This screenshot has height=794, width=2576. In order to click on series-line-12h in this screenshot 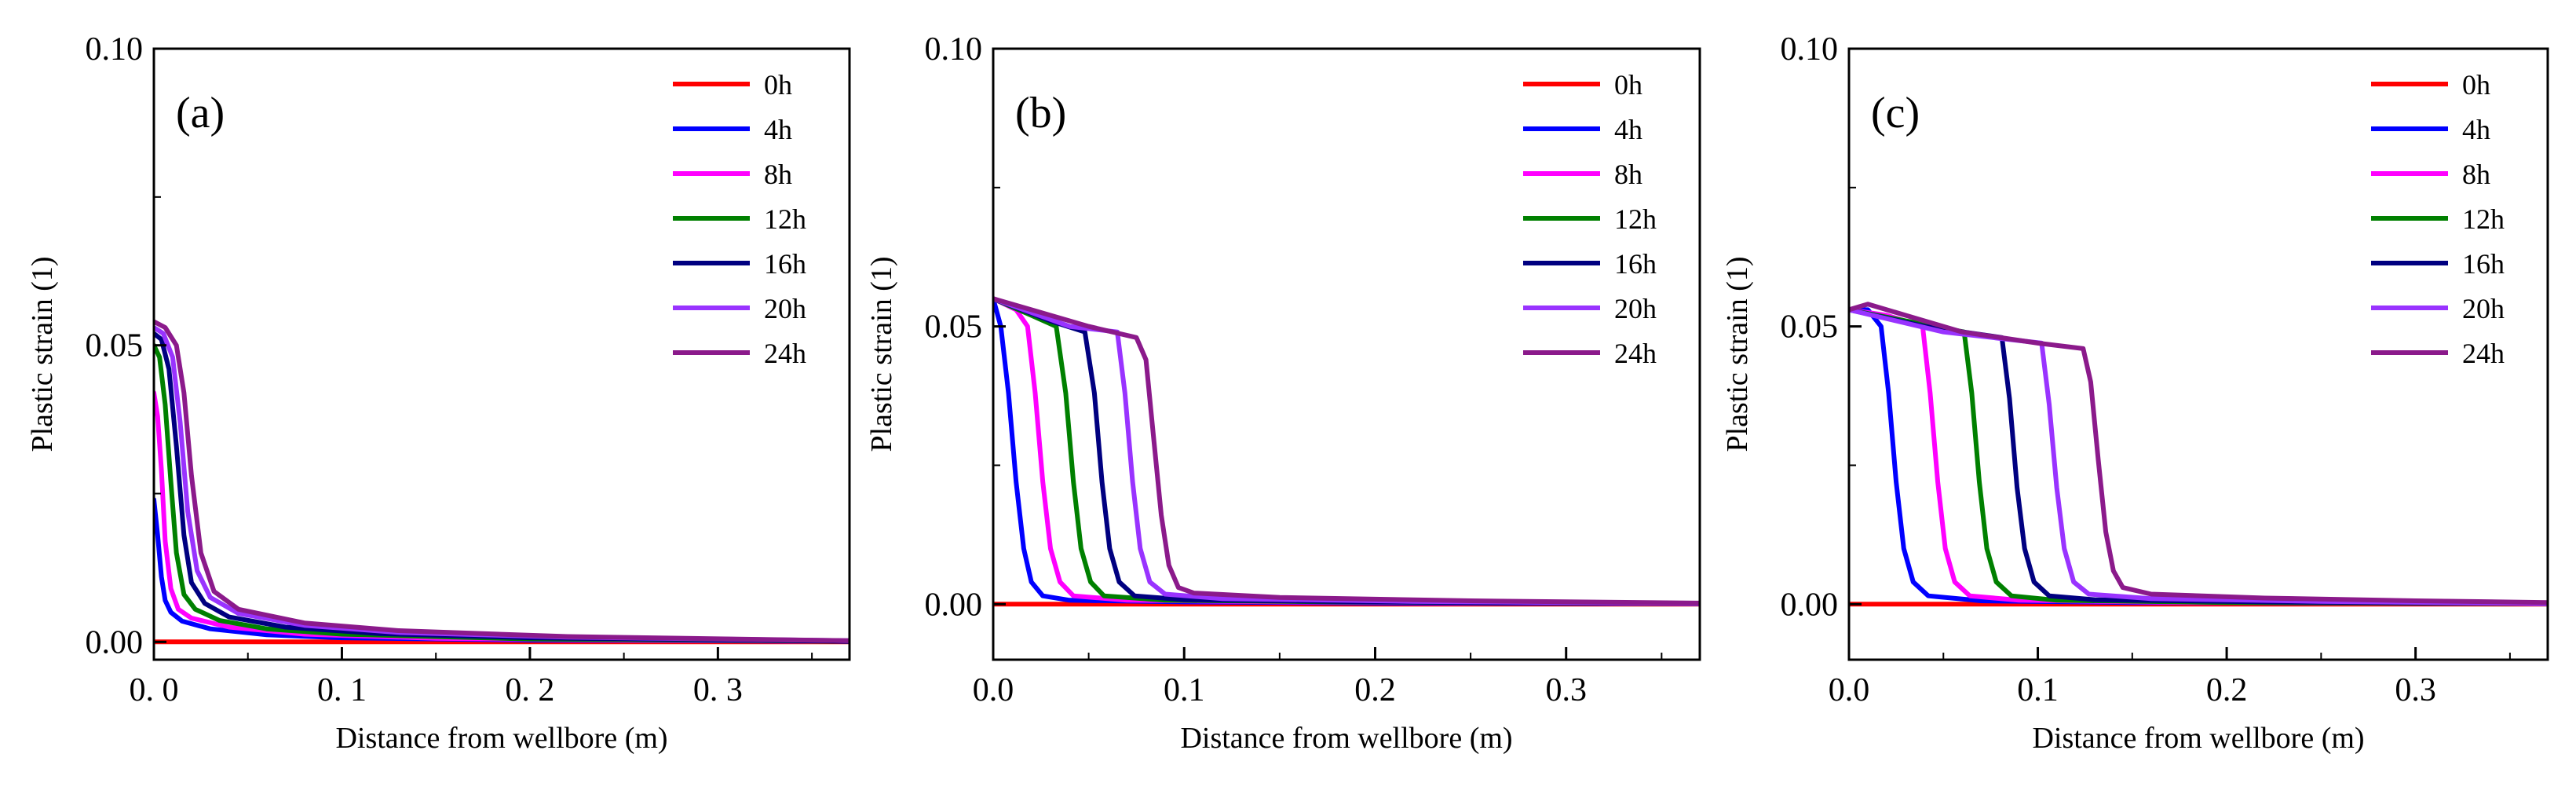, I will do `click(502, 493)`.